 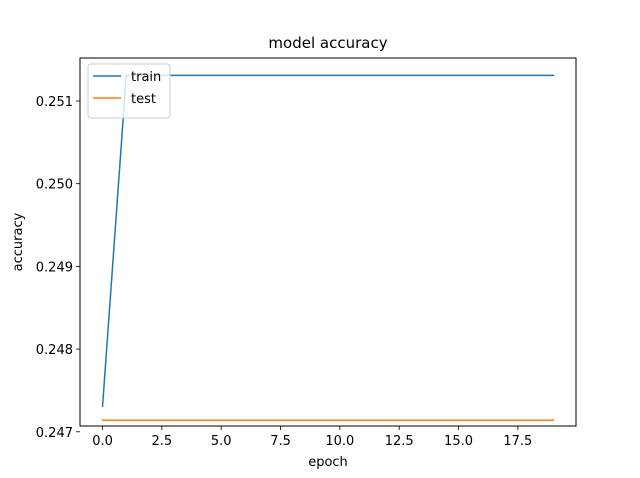 I want to click on x-tick-label: 5.0, so click(x=221, y=441).